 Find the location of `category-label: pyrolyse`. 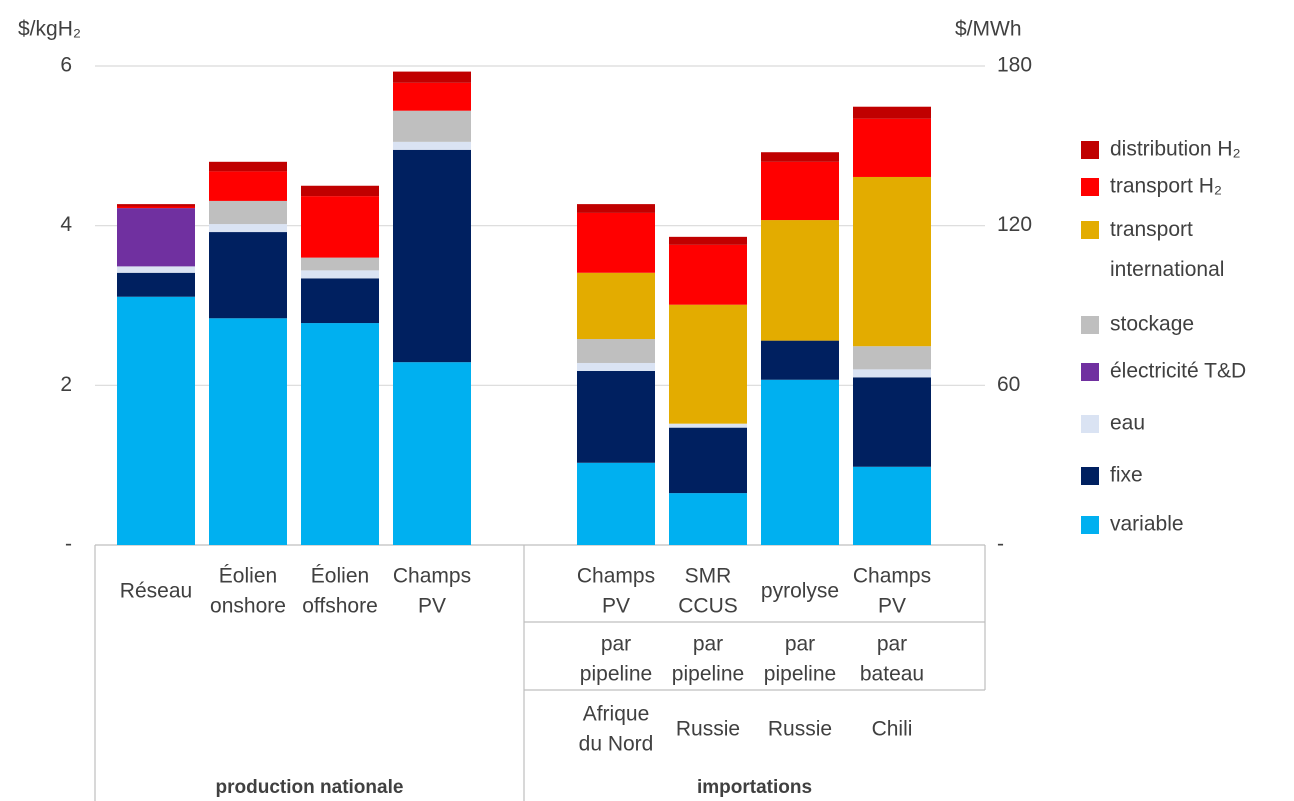

category-label: pyrolyse is located at coordinates (800, 591).